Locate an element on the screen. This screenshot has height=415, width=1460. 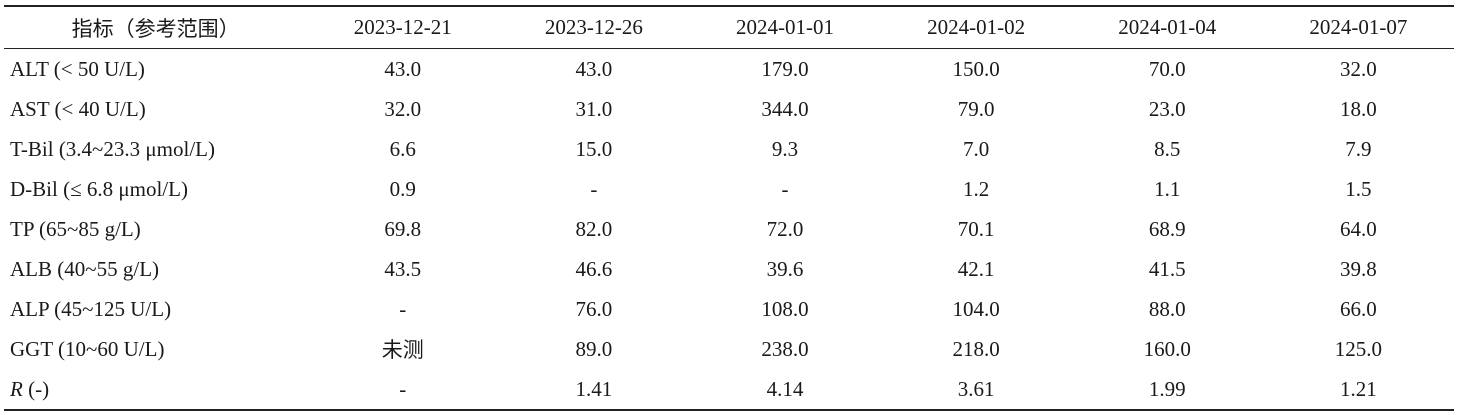
table-row: R (-) - 1.41 4.14 3.61 1.99 1.21 is located at coordinates (729, 389).